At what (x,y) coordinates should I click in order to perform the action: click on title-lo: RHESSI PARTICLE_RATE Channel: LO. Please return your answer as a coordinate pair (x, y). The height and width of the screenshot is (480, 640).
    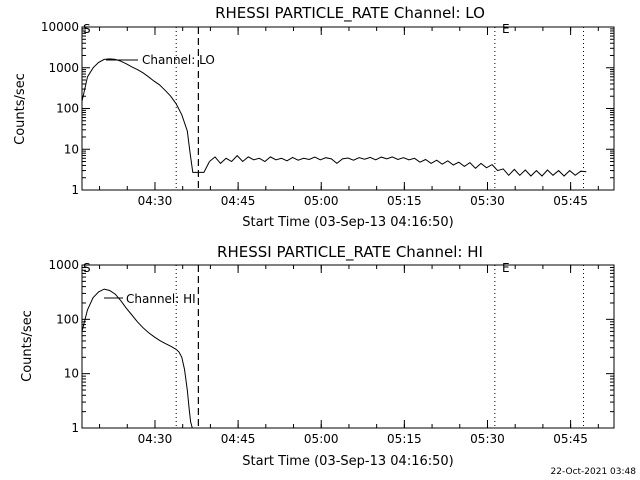
    Looking at the image, I should click on (350, 13).